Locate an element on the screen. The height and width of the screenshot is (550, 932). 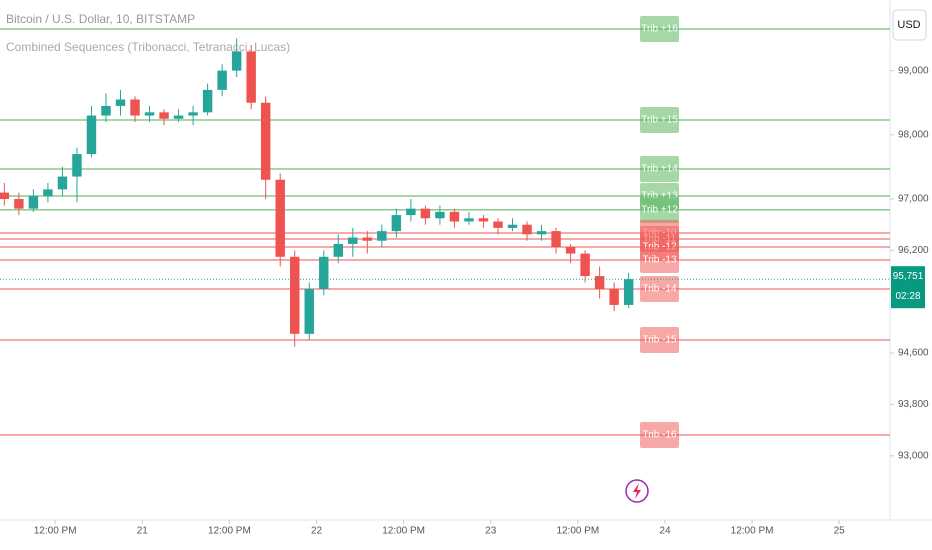
y-tick-label: 98,000 is located at coordinates (913, 134).